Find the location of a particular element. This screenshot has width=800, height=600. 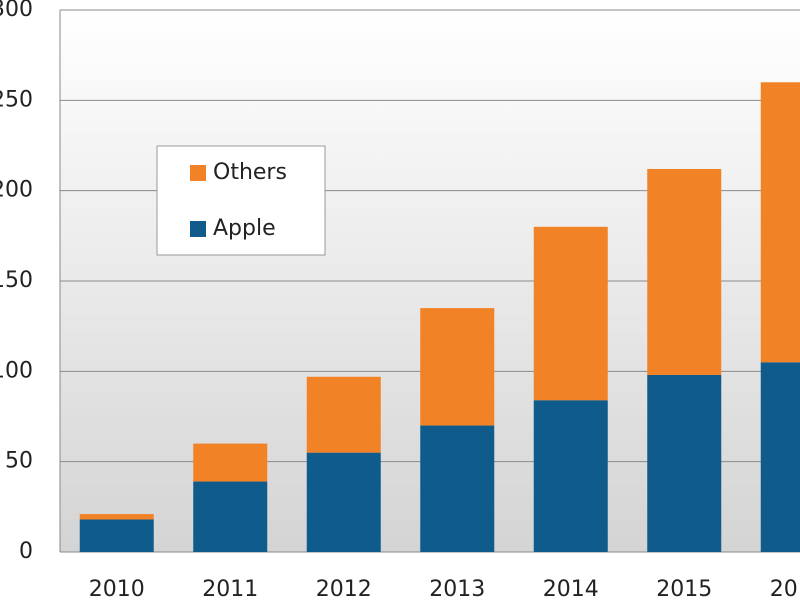

x-tick-label: 2014 is located at coordinates (571, 588).